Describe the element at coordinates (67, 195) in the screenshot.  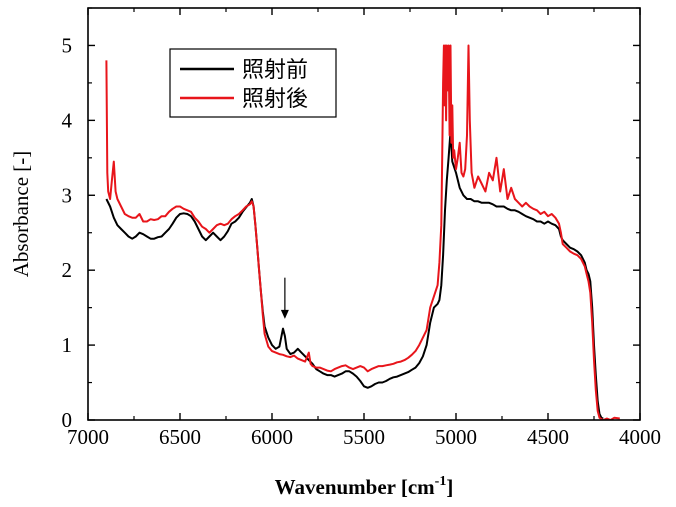
I see `y-tick-label: 3` at that location.